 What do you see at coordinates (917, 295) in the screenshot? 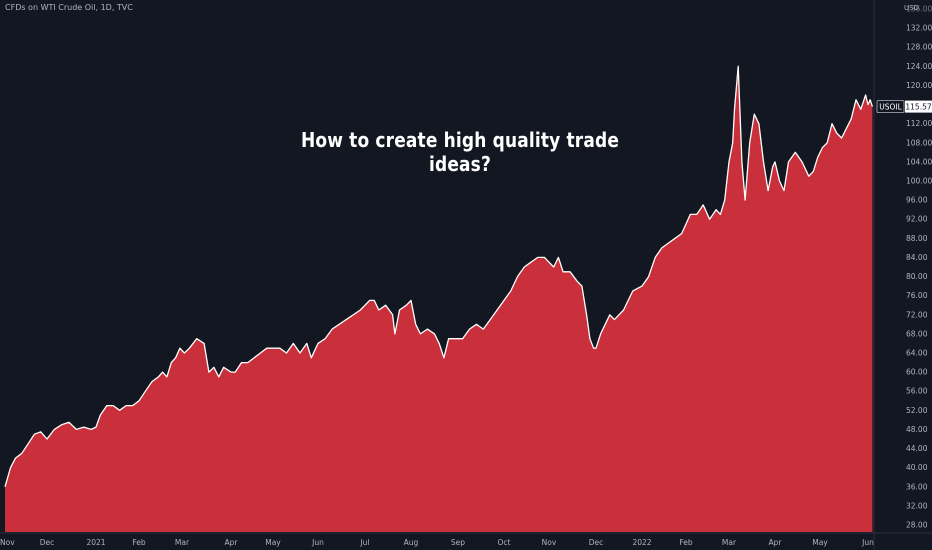
I see `y-tick-label: 76.00` at bounding box center [917, 295].